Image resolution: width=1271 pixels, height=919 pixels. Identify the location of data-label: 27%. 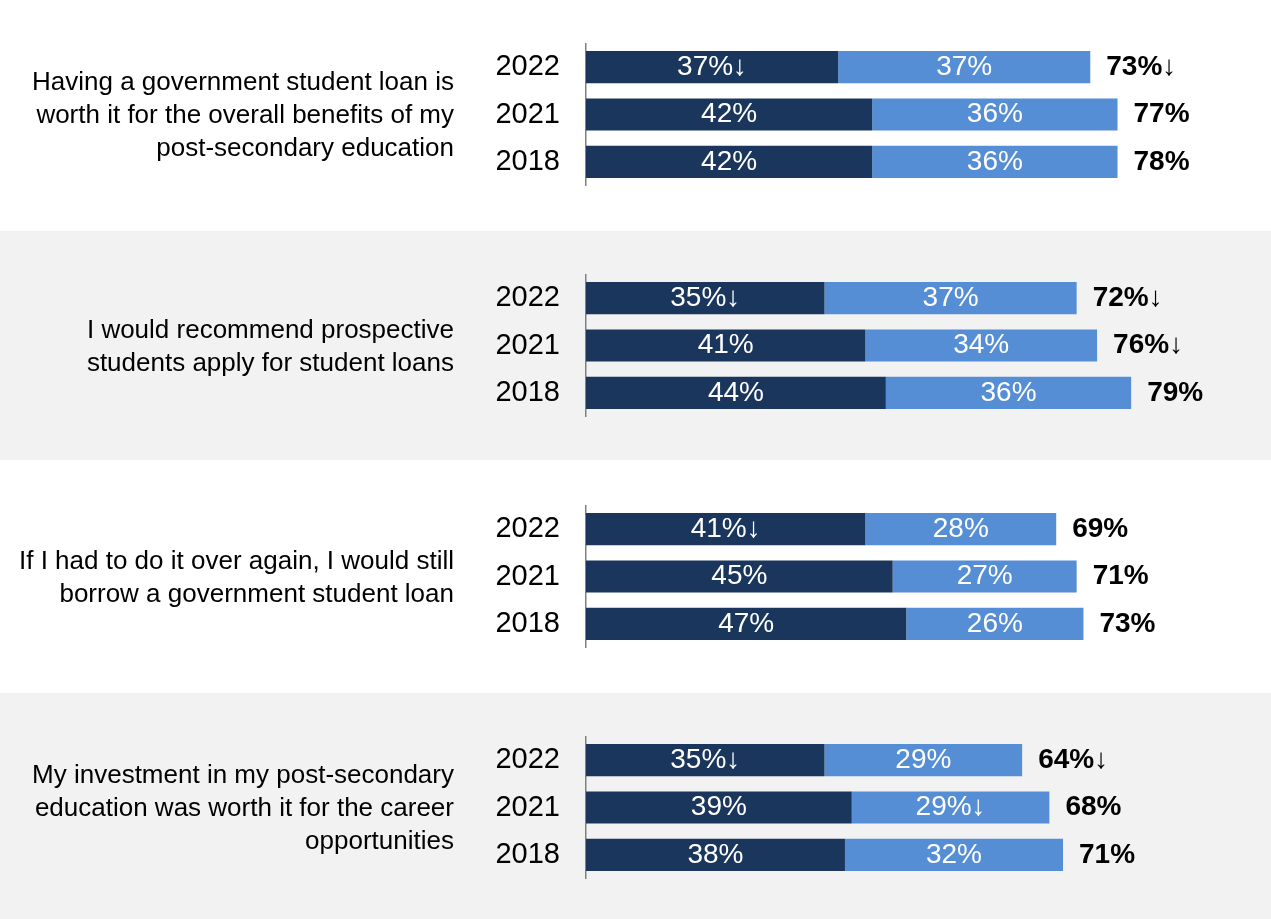
(984, 575).